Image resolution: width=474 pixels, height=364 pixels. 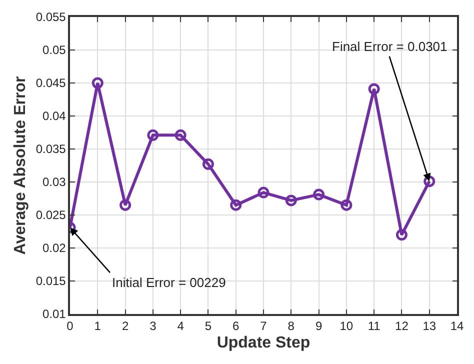 What do you see at coordinates (402, 326) in the screenshot?
I see `x-tick-label: 12` at bounding box center [402, 326].